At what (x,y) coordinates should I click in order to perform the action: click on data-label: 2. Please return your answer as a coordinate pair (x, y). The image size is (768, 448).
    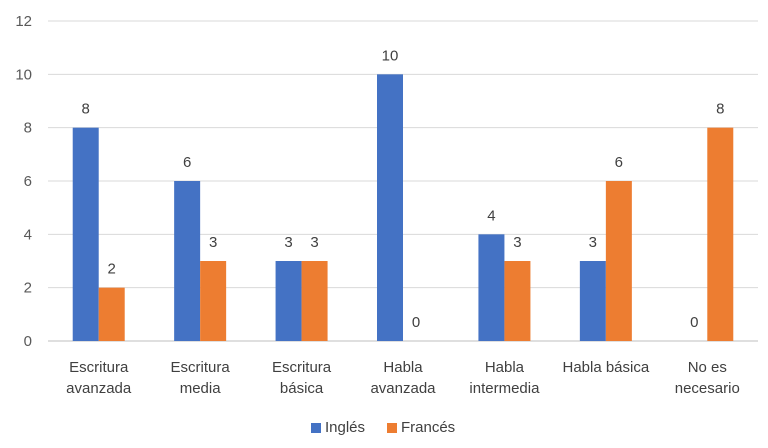
    Looking at the image, I should click on (112, 269).